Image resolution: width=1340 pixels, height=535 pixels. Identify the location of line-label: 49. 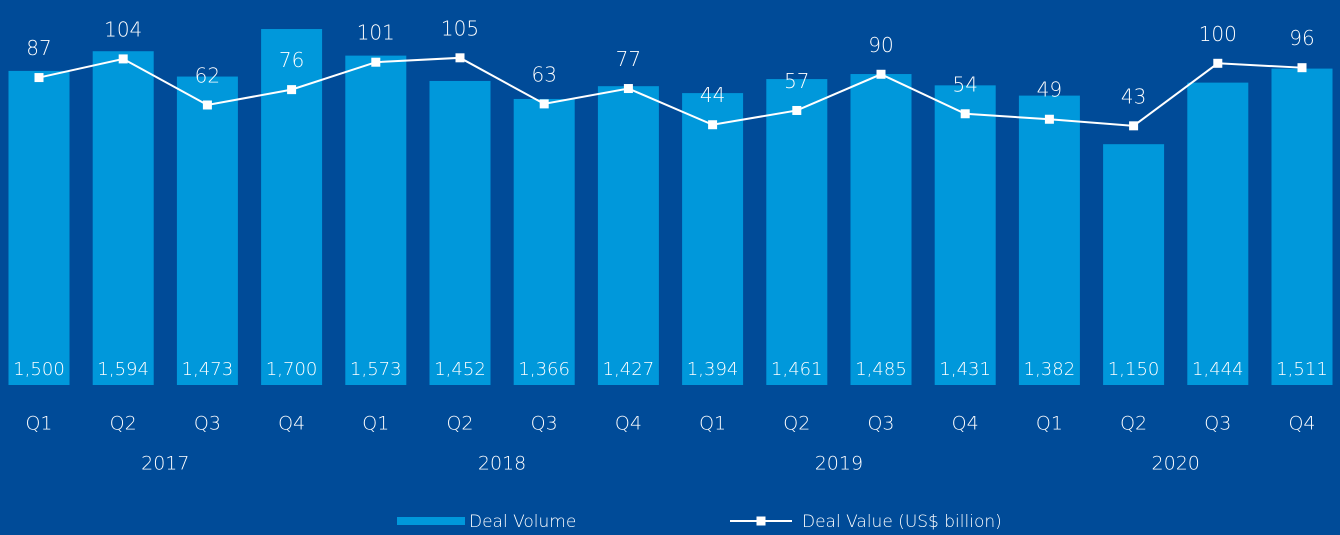
(1049, 90).